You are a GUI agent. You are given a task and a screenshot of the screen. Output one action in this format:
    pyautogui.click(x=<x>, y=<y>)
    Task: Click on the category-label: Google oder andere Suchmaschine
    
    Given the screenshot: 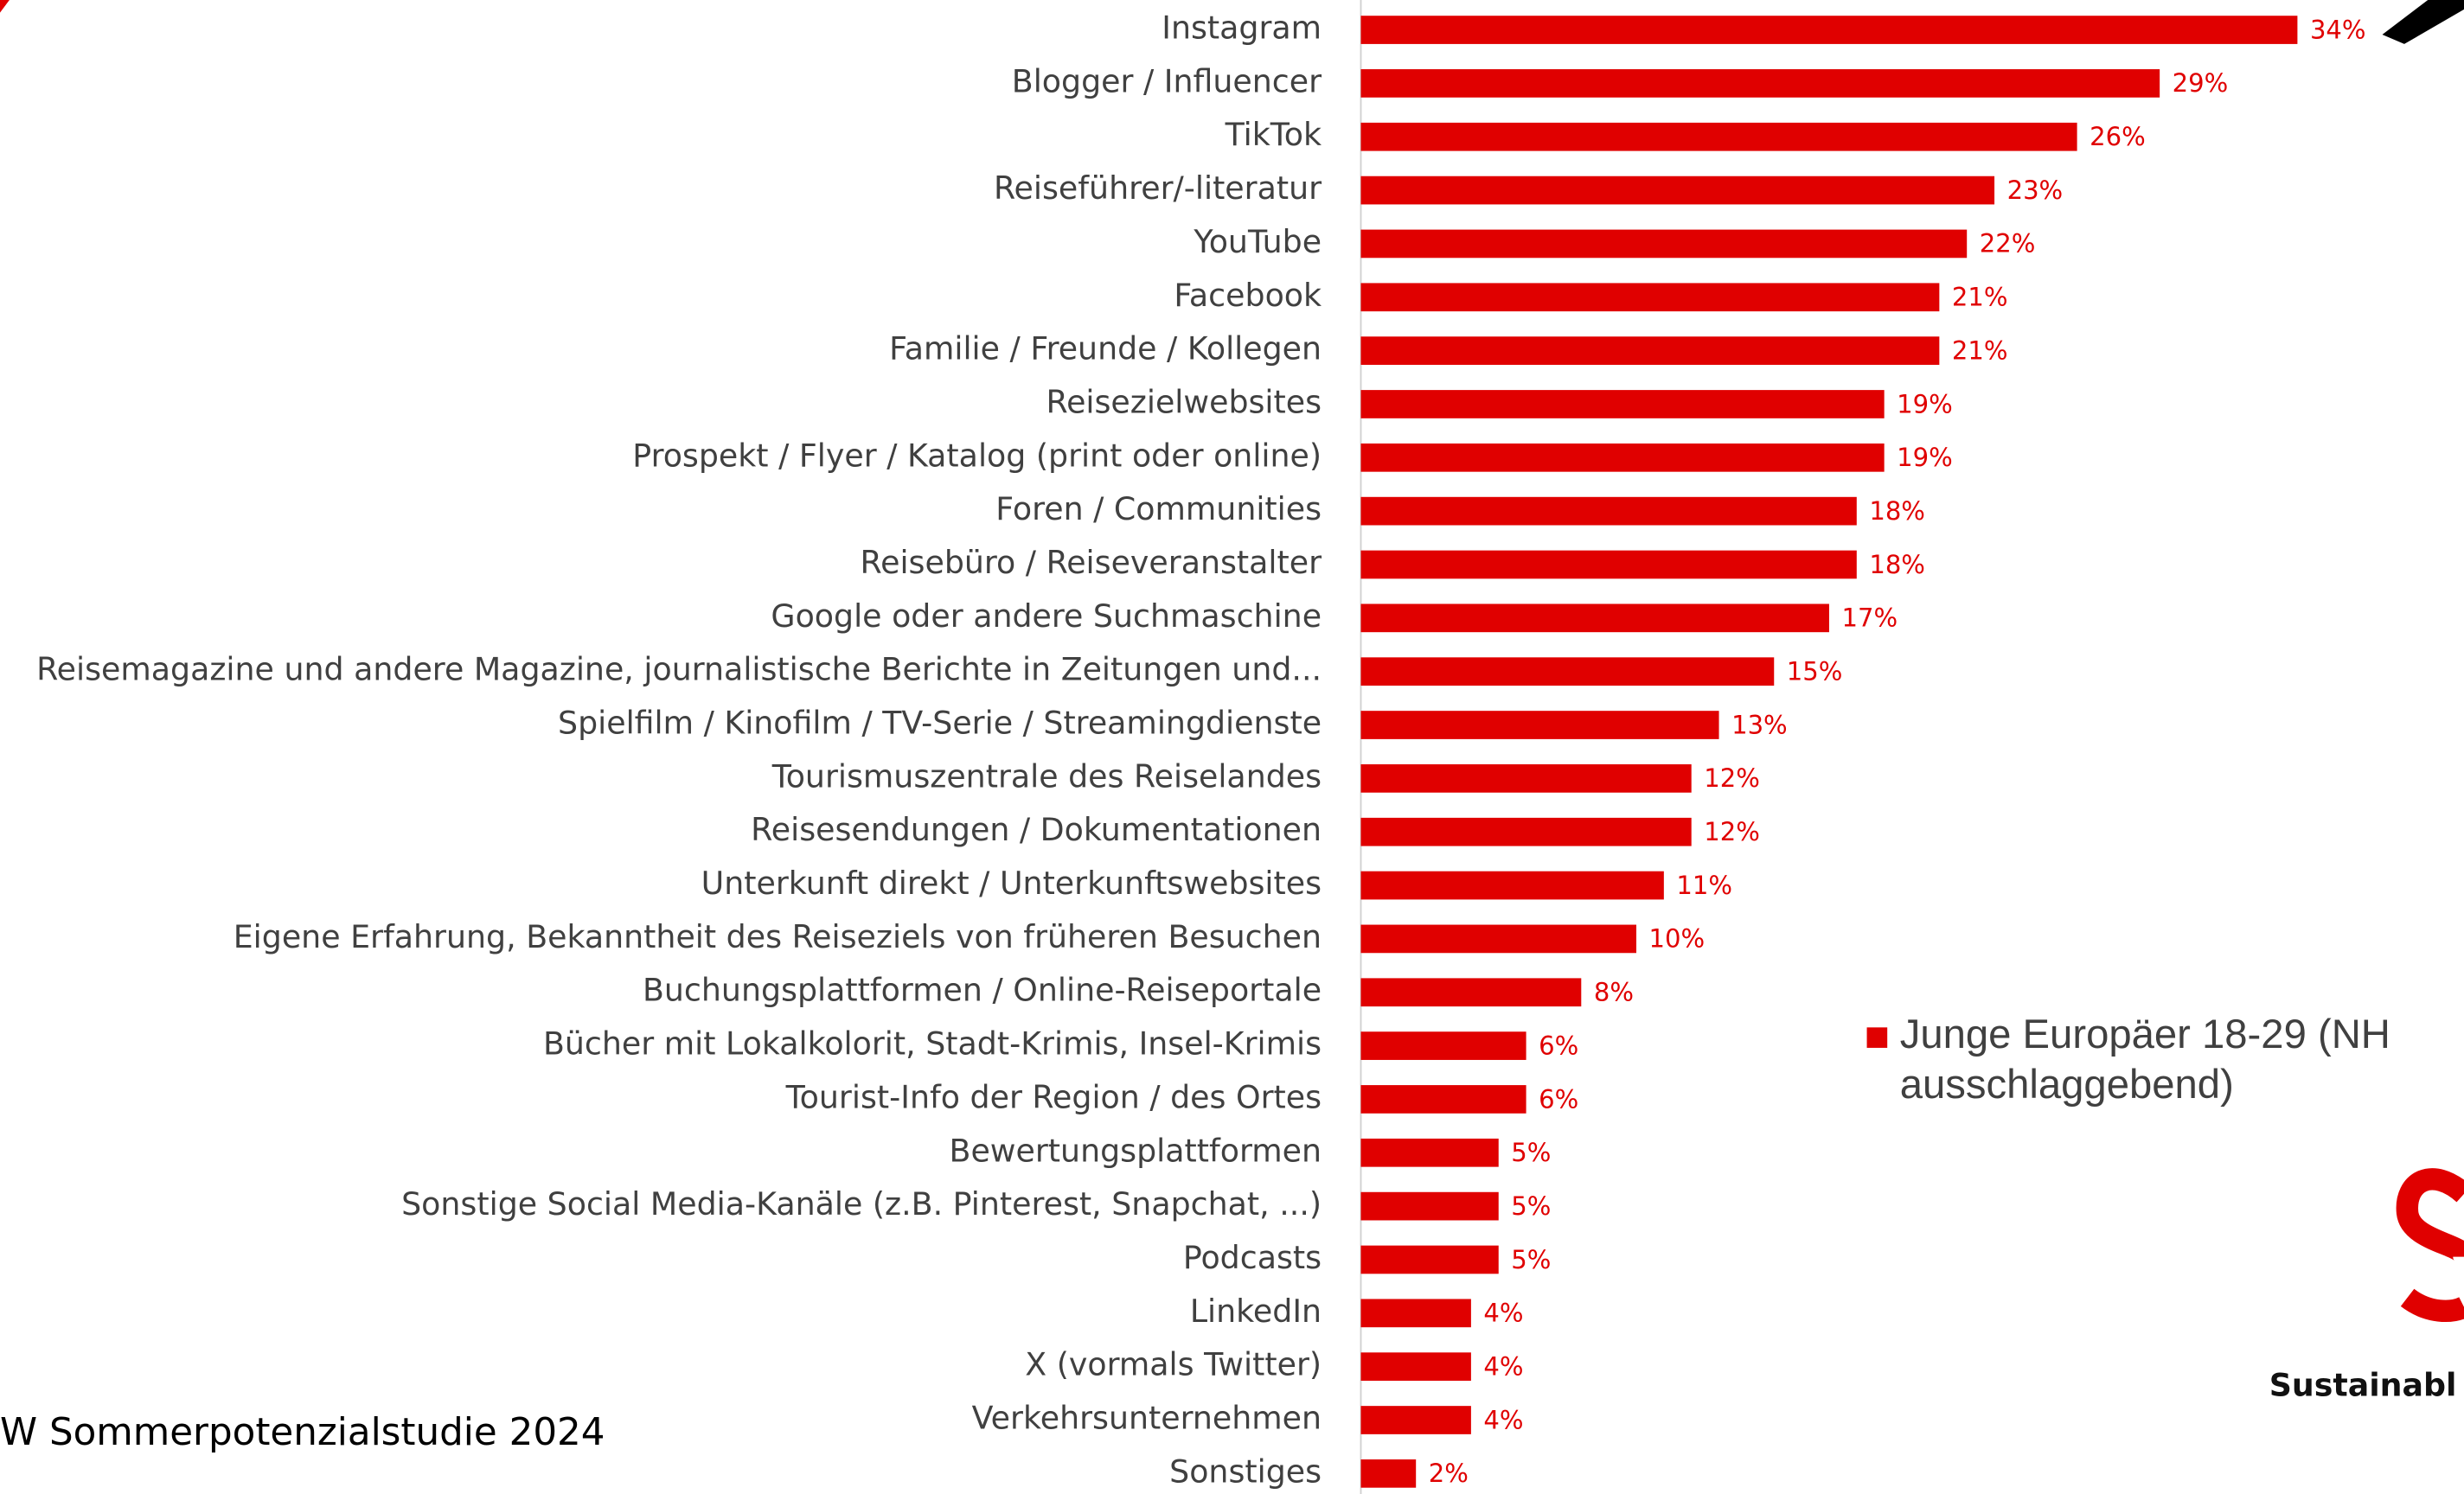 What is the action you would take?
    pyautogui.click(x=1046, y=616)
    